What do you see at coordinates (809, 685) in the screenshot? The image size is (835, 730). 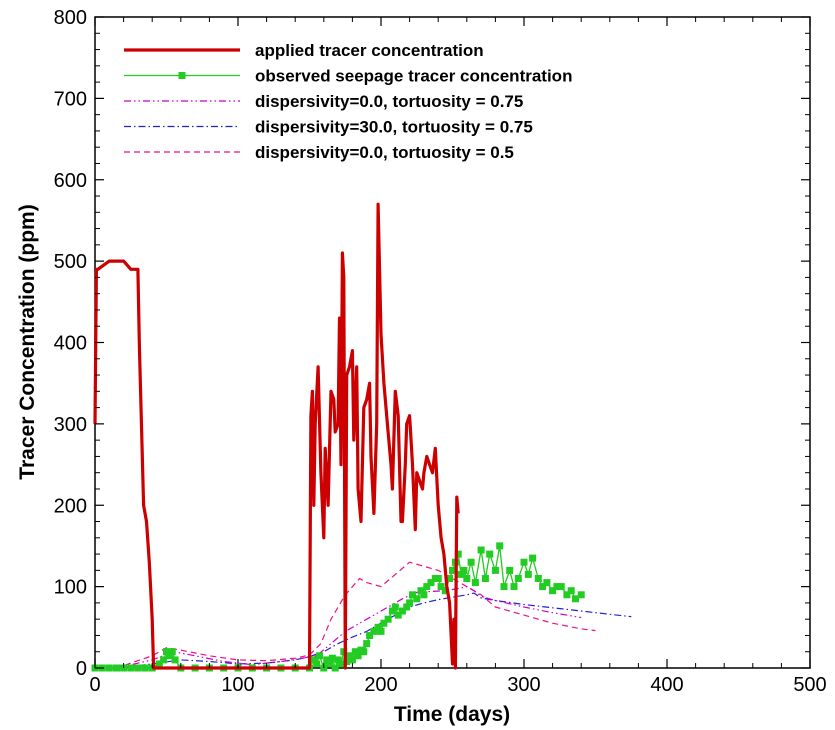 I see `x-tick-label: 500` at bounding box center [809, 685].